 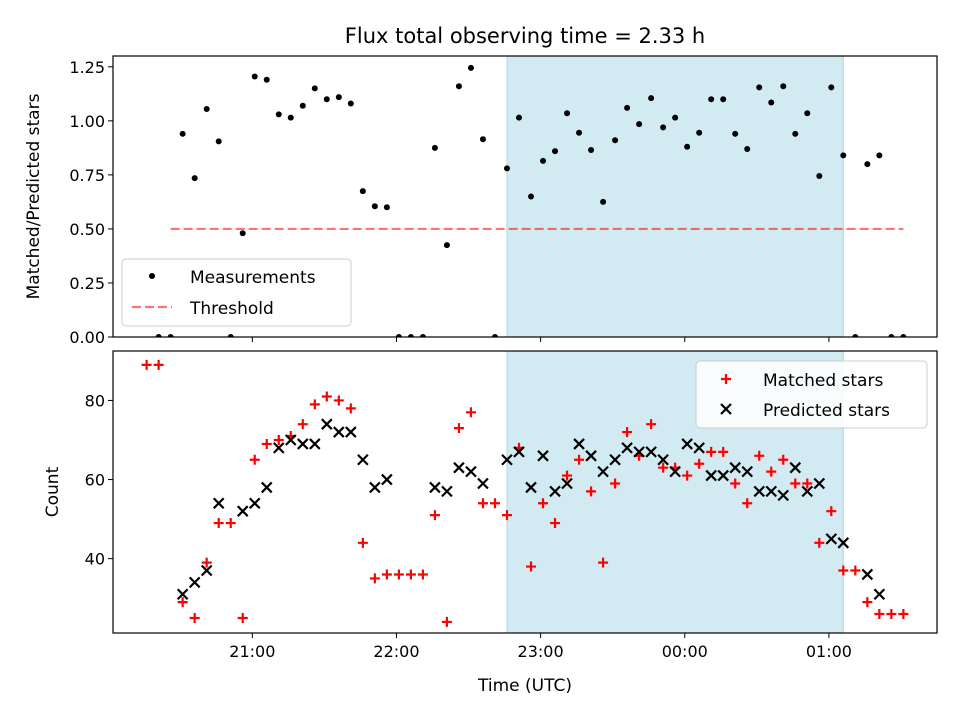 I want to click on x-tick-label: 23:00, so click(x=541, y=651).